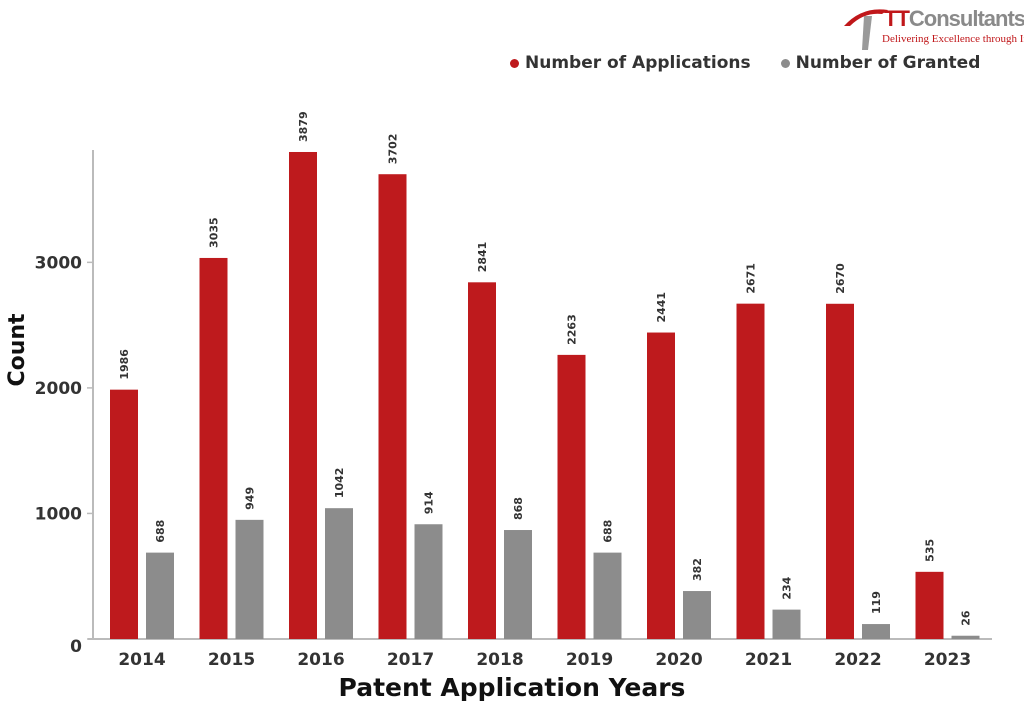  Describe the element at coordinates (572, 329) in the screenshot. I see `data-label: 2263` at that location.